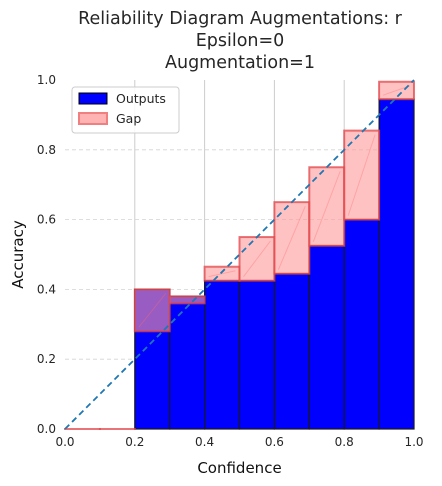 This screenshot has width=442, height=486. What do you see at coordinates (128, 118) in the screenshot?
I see `legend-label-gap: Gap` at bounding box center [128, 118].